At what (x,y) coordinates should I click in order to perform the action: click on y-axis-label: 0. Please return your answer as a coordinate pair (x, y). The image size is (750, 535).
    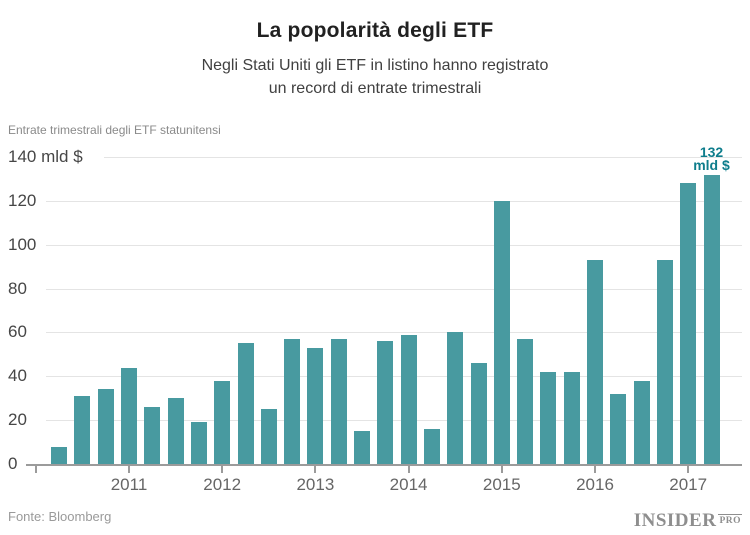
    Looking at the image, I should click on (13, 463).